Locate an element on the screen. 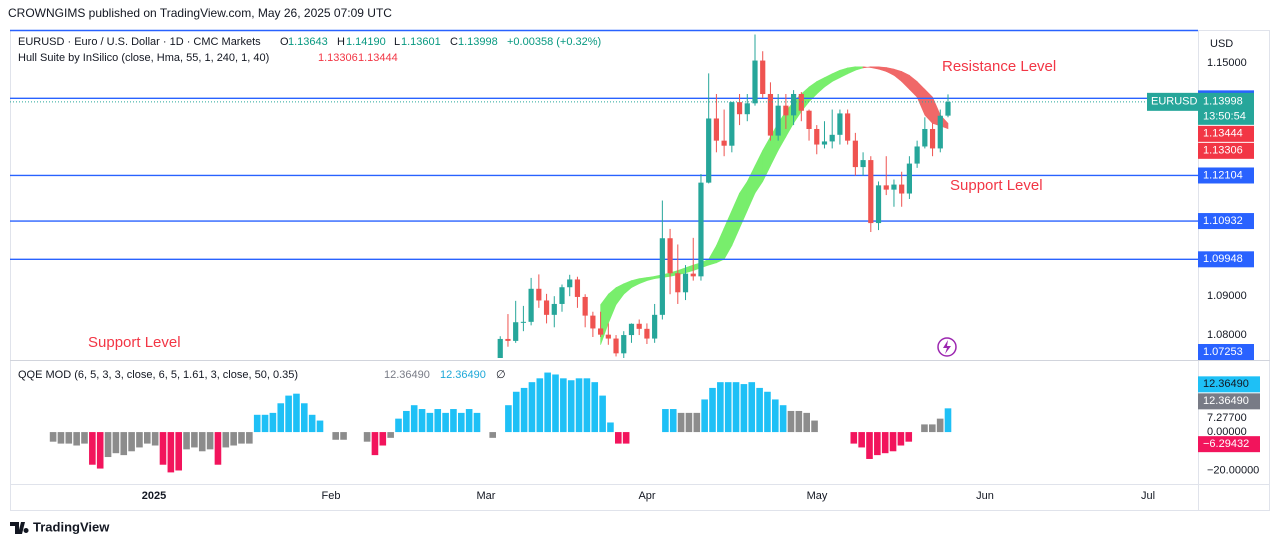 The image size is (1281, 546). qqe-value: 12.36490 is located at coordinates (463, 375).